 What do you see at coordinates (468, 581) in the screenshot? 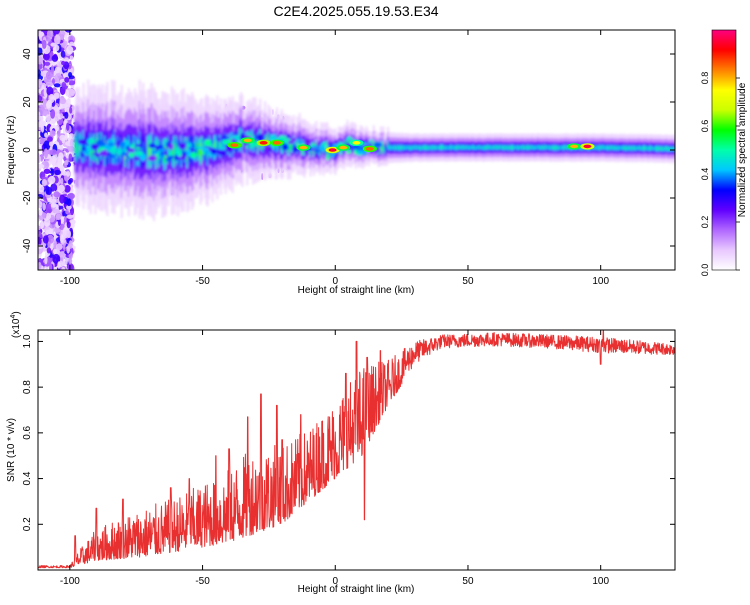
I see `snr-x-tick-label: 50` at bounding box center [468, 581].